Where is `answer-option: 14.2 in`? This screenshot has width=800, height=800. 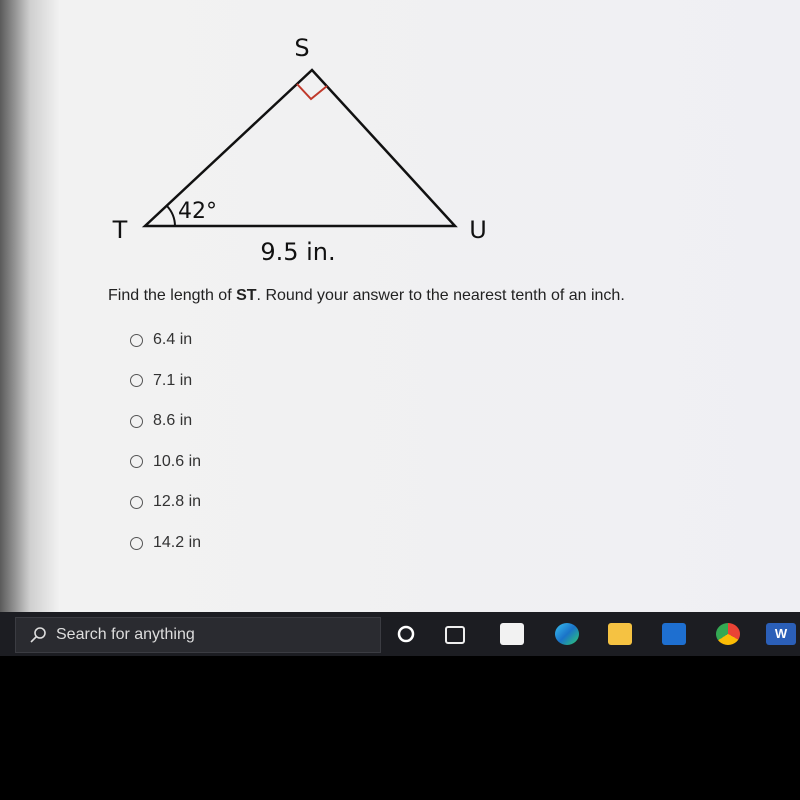 answer-option: 14.2 in is located at coordinates (165, 543).